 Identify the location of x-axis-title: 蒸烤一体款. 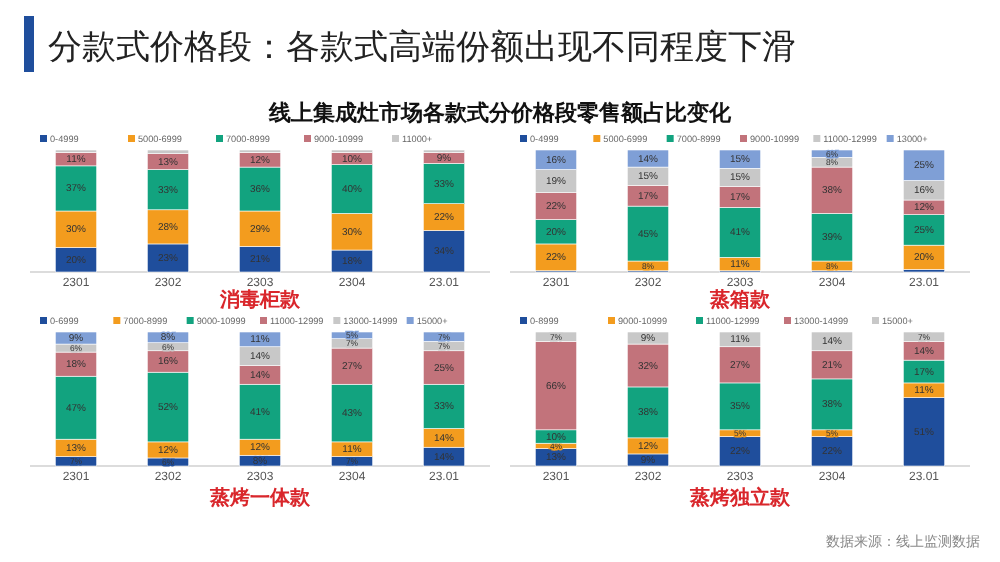
(260, 498).